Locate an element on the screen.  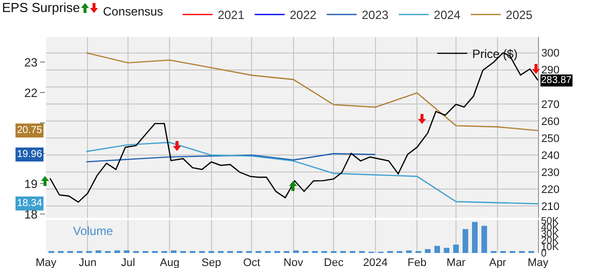
y2-tick-label: 290 is located at coordinates (550, 70).